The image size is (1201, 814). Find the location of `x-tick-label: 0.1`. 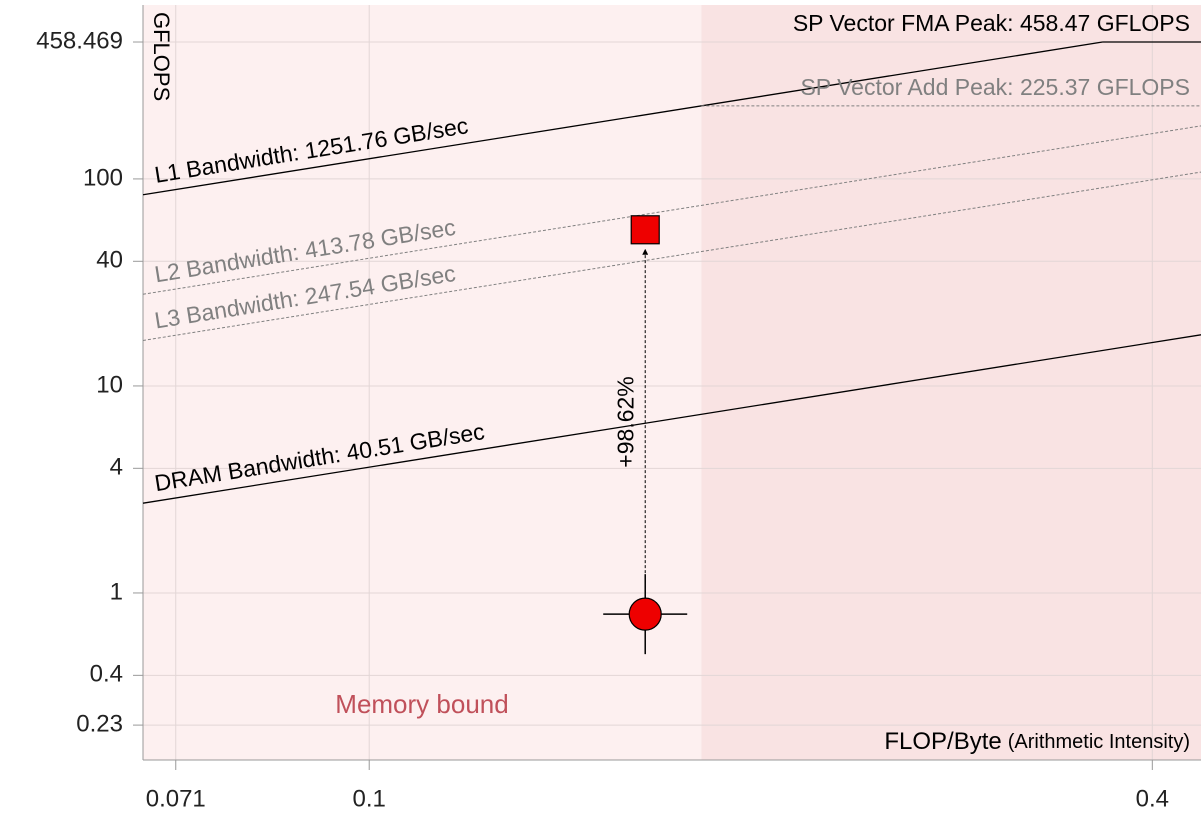

x-tick-label: 0.1 is located at coordinates (369, 798).